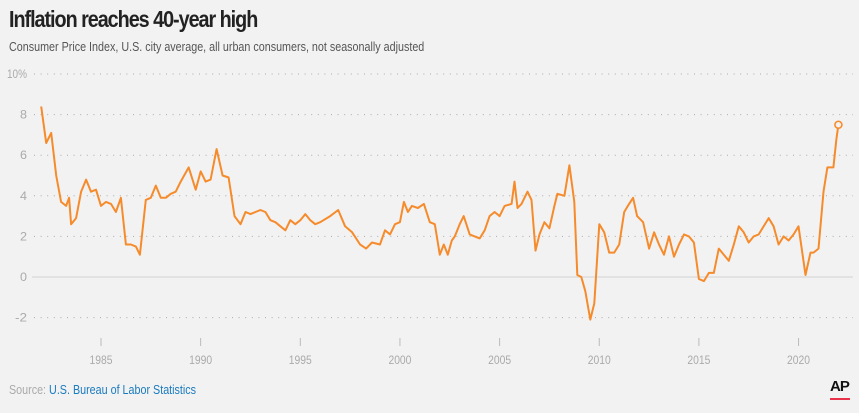  Describe the element at coordinates (698, 360) in the screenshot. I see `x-tick-label: 2015` at that location.